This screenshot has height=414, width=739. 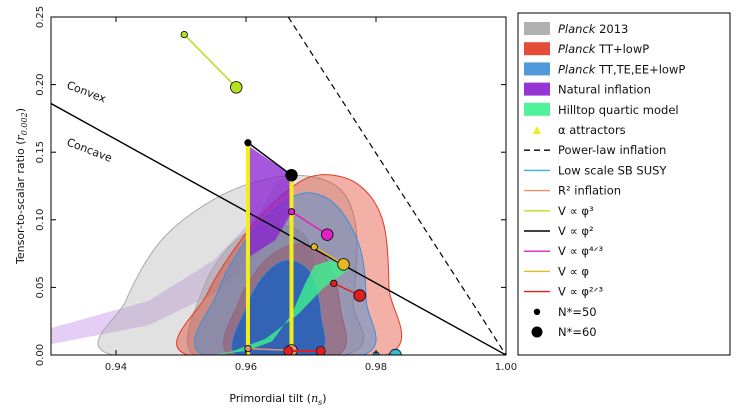 What do you see at coordinates (559, 211) in the screenshot?
I see `legend-item: V ∝ φ³` at bounding box center [559, 211].